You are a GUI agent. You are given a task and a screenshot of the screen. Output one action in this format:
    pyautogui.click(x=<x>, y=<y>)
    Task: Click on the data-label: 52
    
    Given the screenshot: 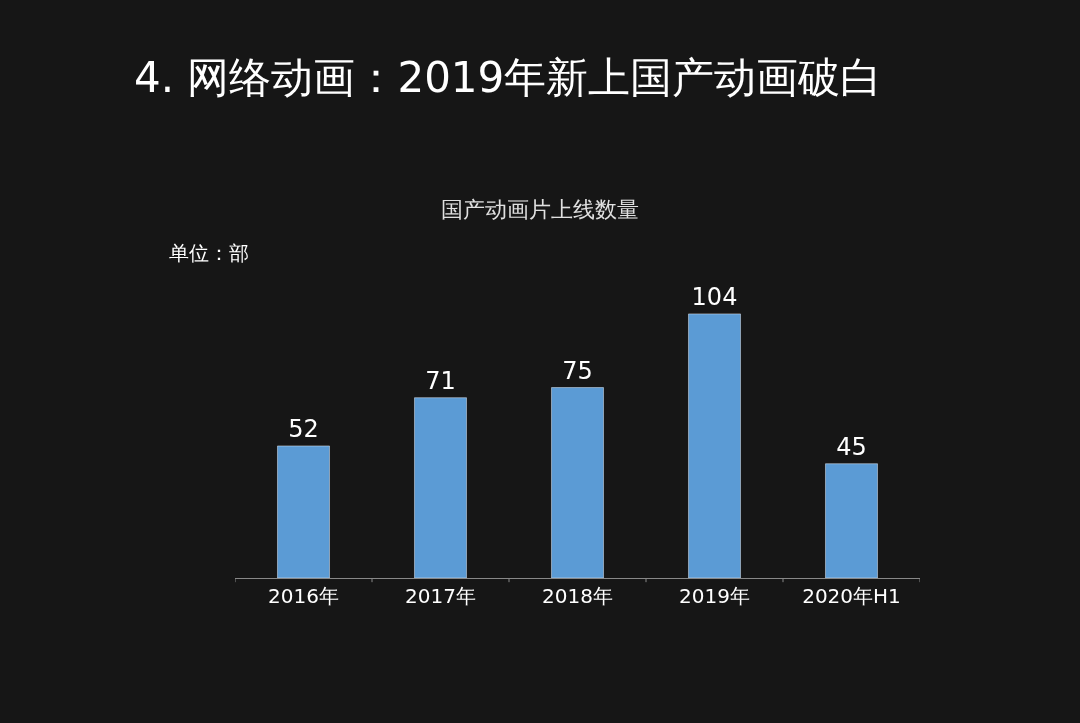 What is the action you would take?
    pyautogui.click(x=303, y=428)
    